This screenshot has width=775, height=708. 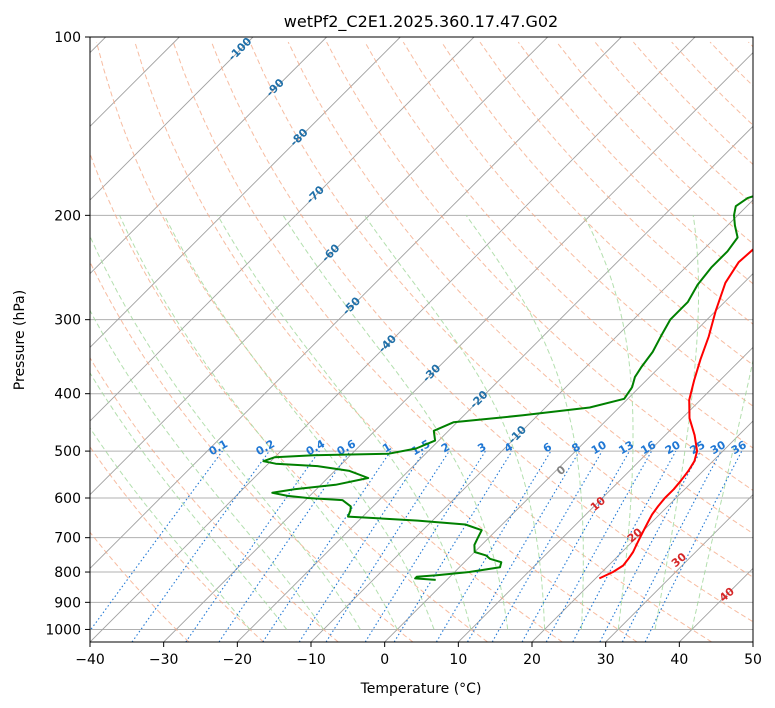 What do you see at coordinates (67, 539) in the screenshot?
I see `y-tick-label: 700` at bounding box center [67, 539].